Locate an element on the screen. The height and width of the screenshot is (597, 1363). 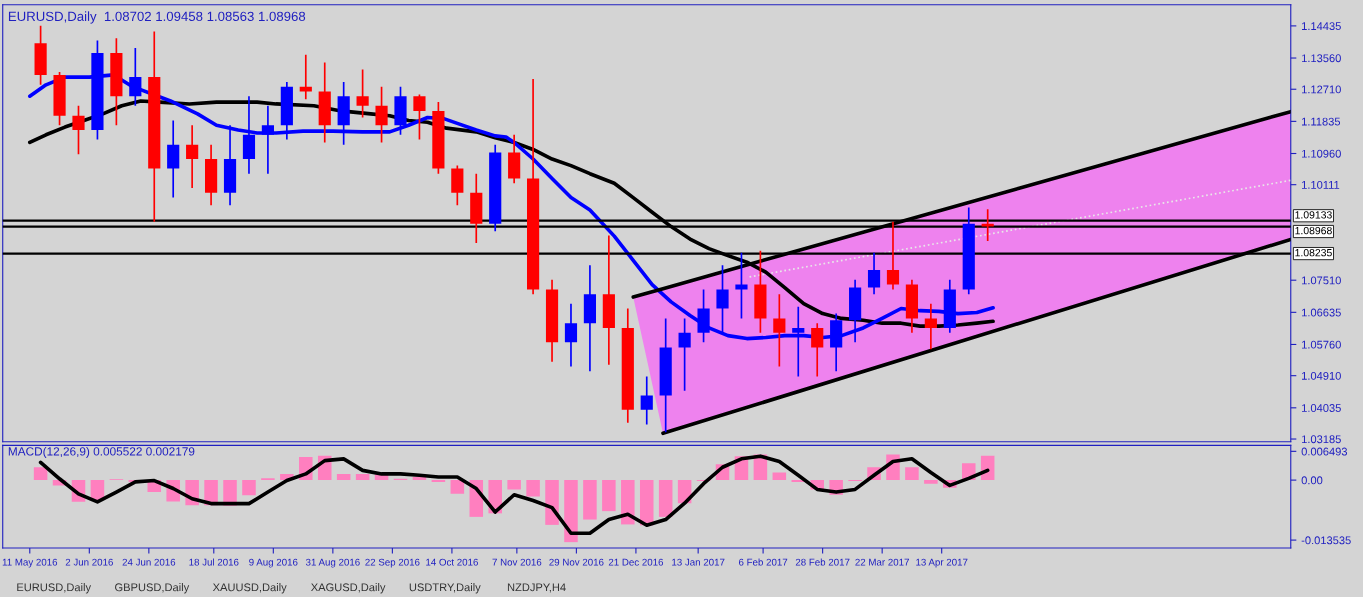
x-tick-label: 22 Mar 2017 is located at coordinates (882, 562).